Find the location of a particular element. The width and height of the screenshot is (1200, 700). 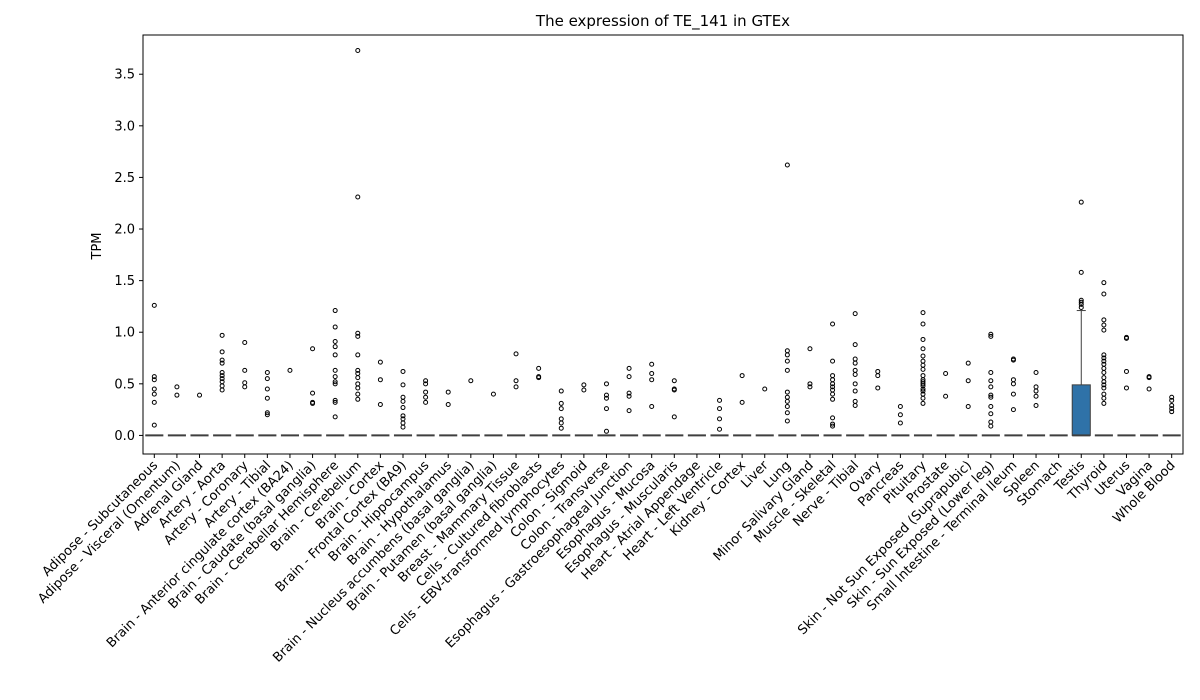

y-tick-label: 3.5 is located at coordinates (124, 75).